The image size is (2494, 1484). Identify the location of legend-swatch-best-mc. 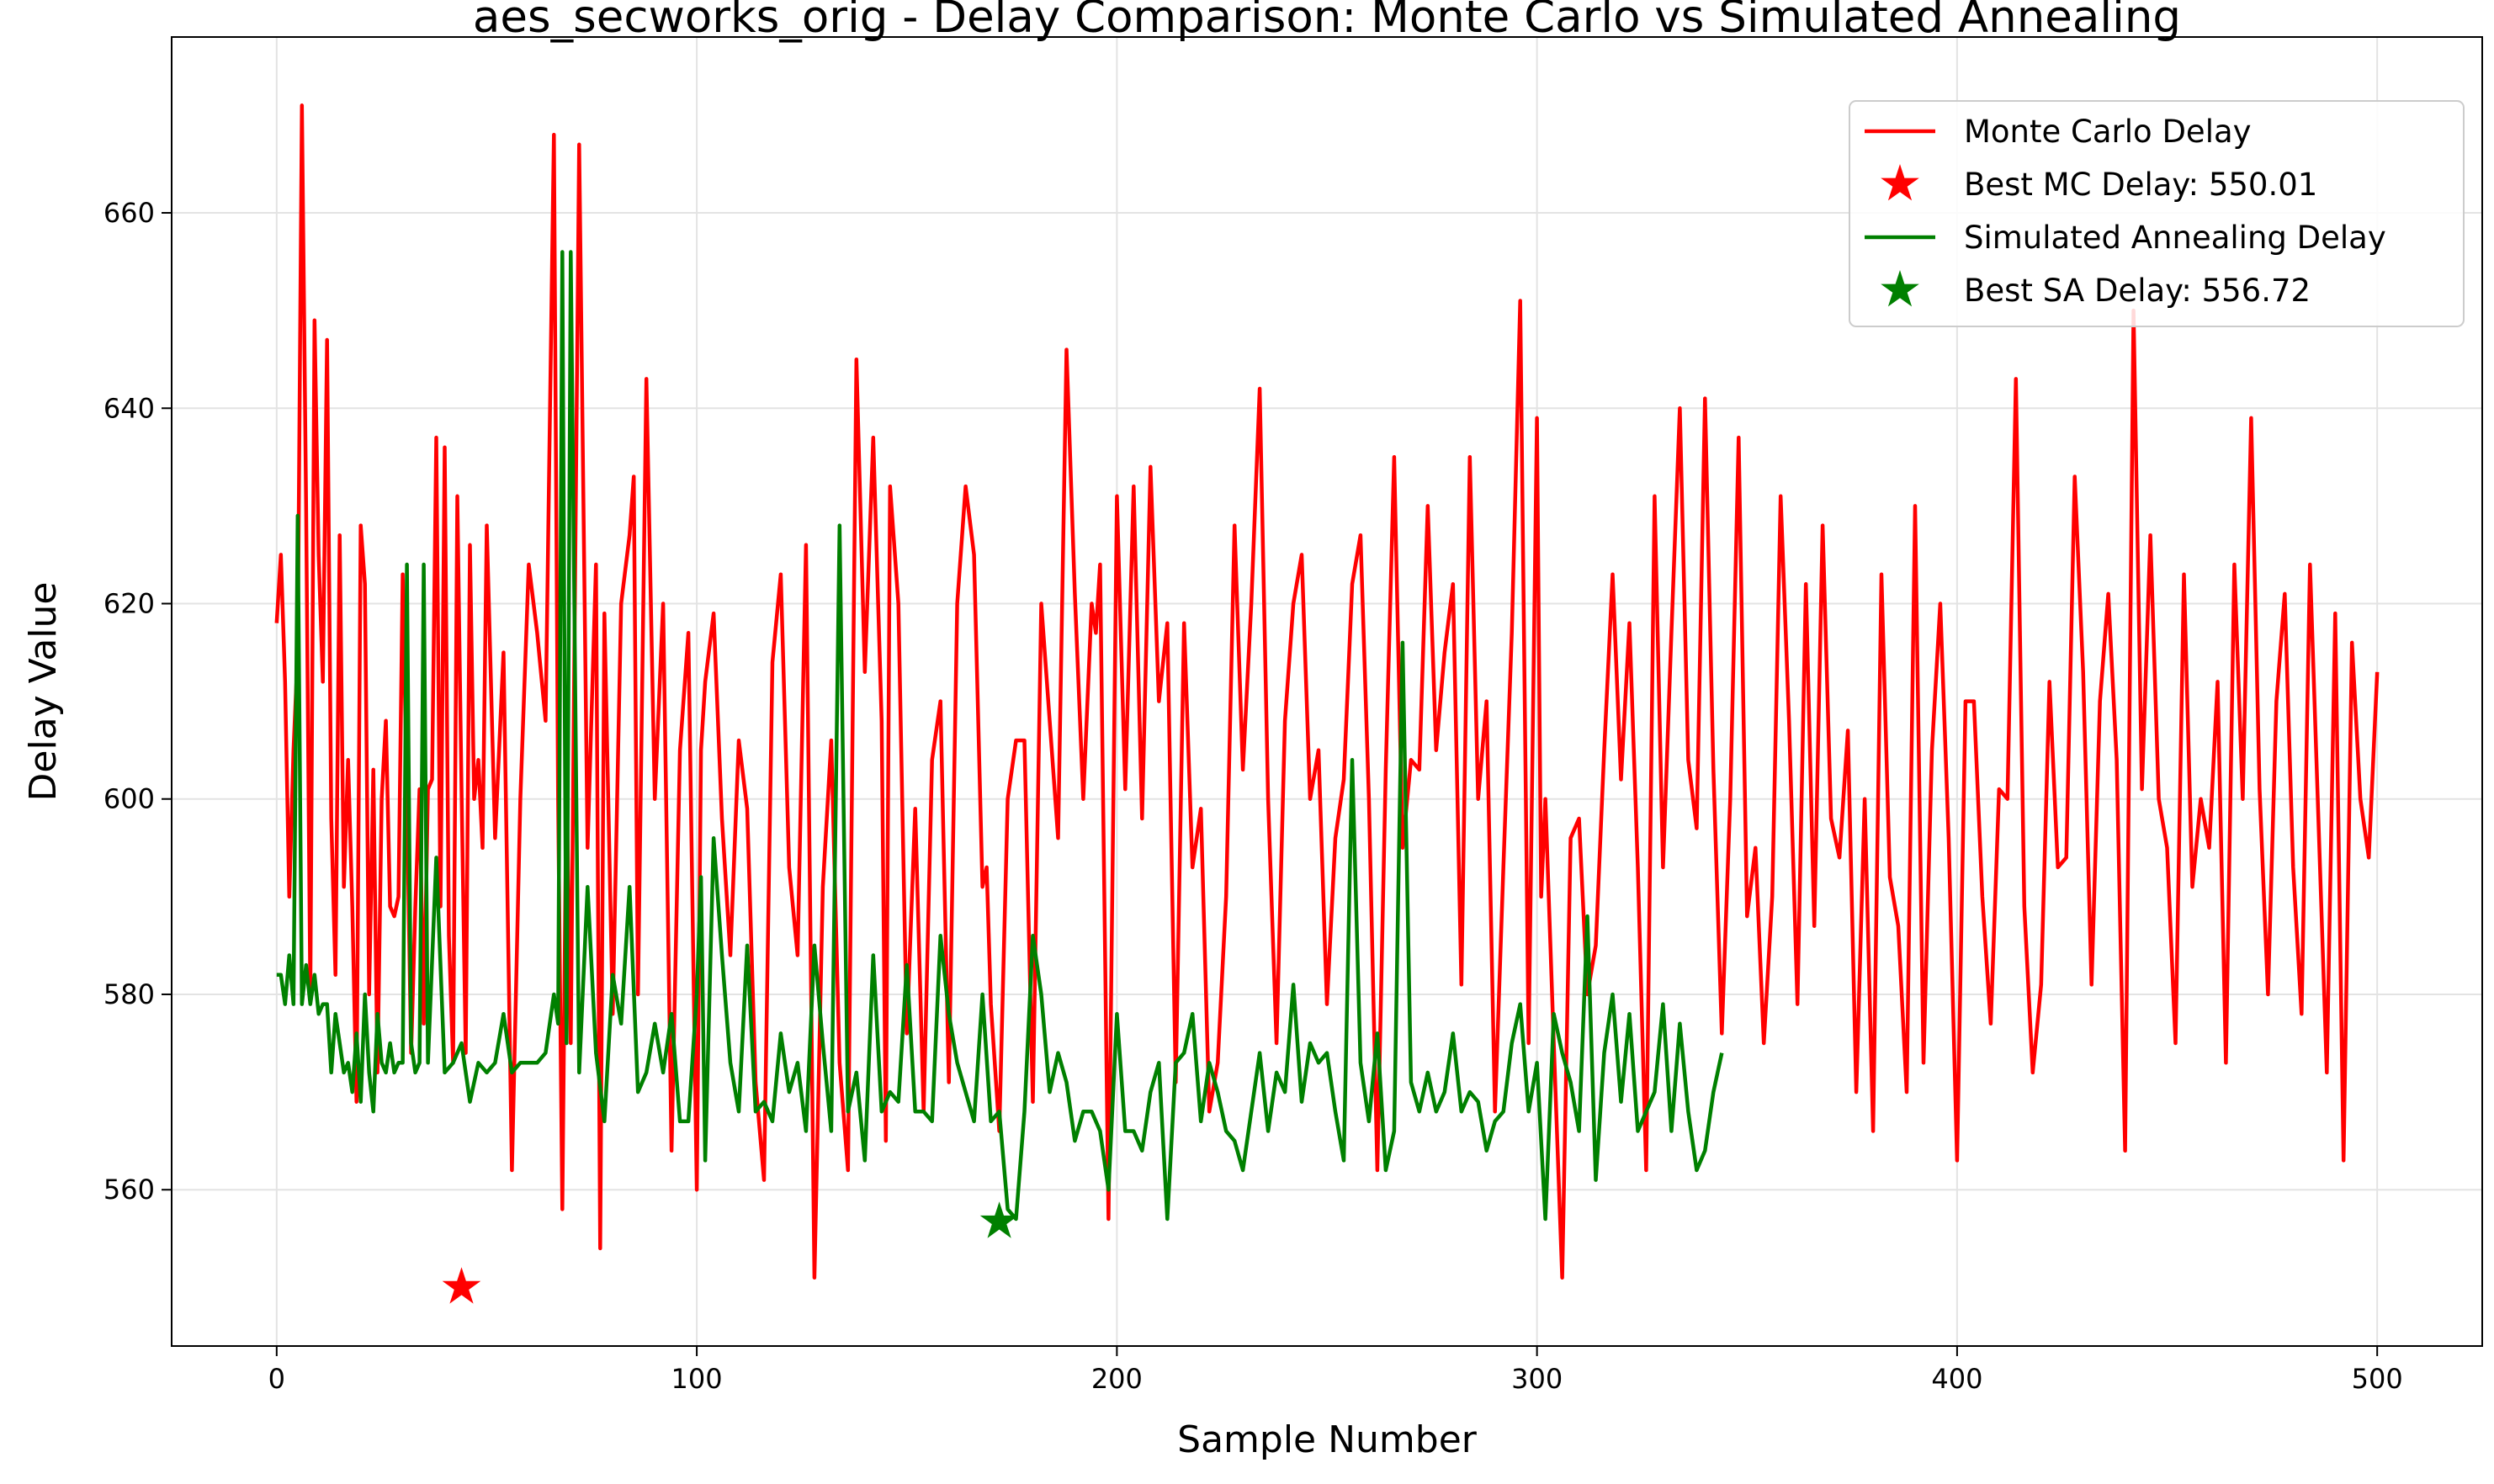
(1900, 182).